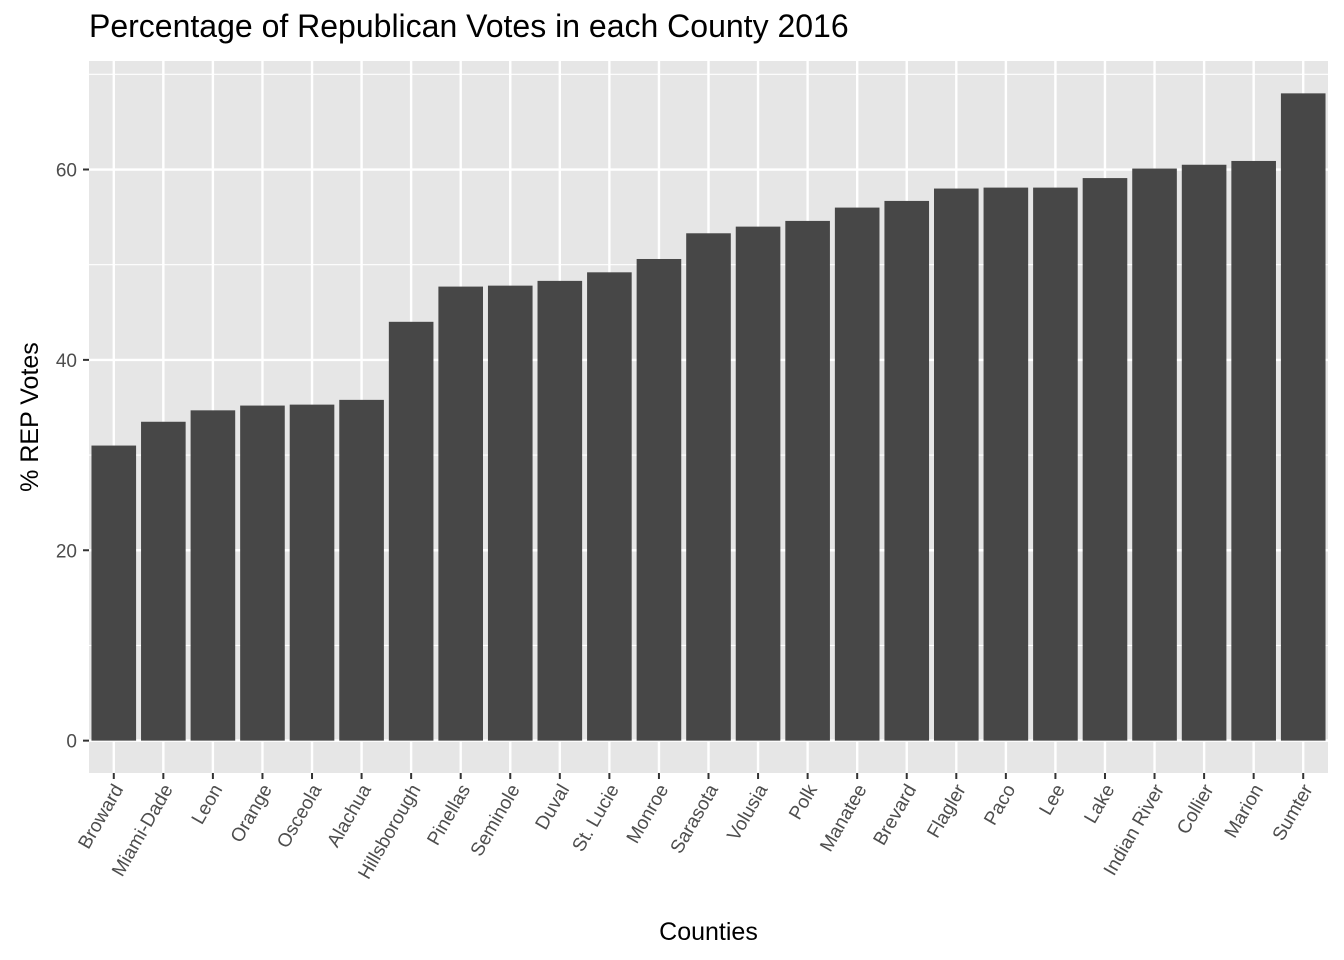 This screenshot has height=960, width=1344. Describe the element at coordinates (1303, 417) in the screenshot. I see `bar-sumter` at that location.